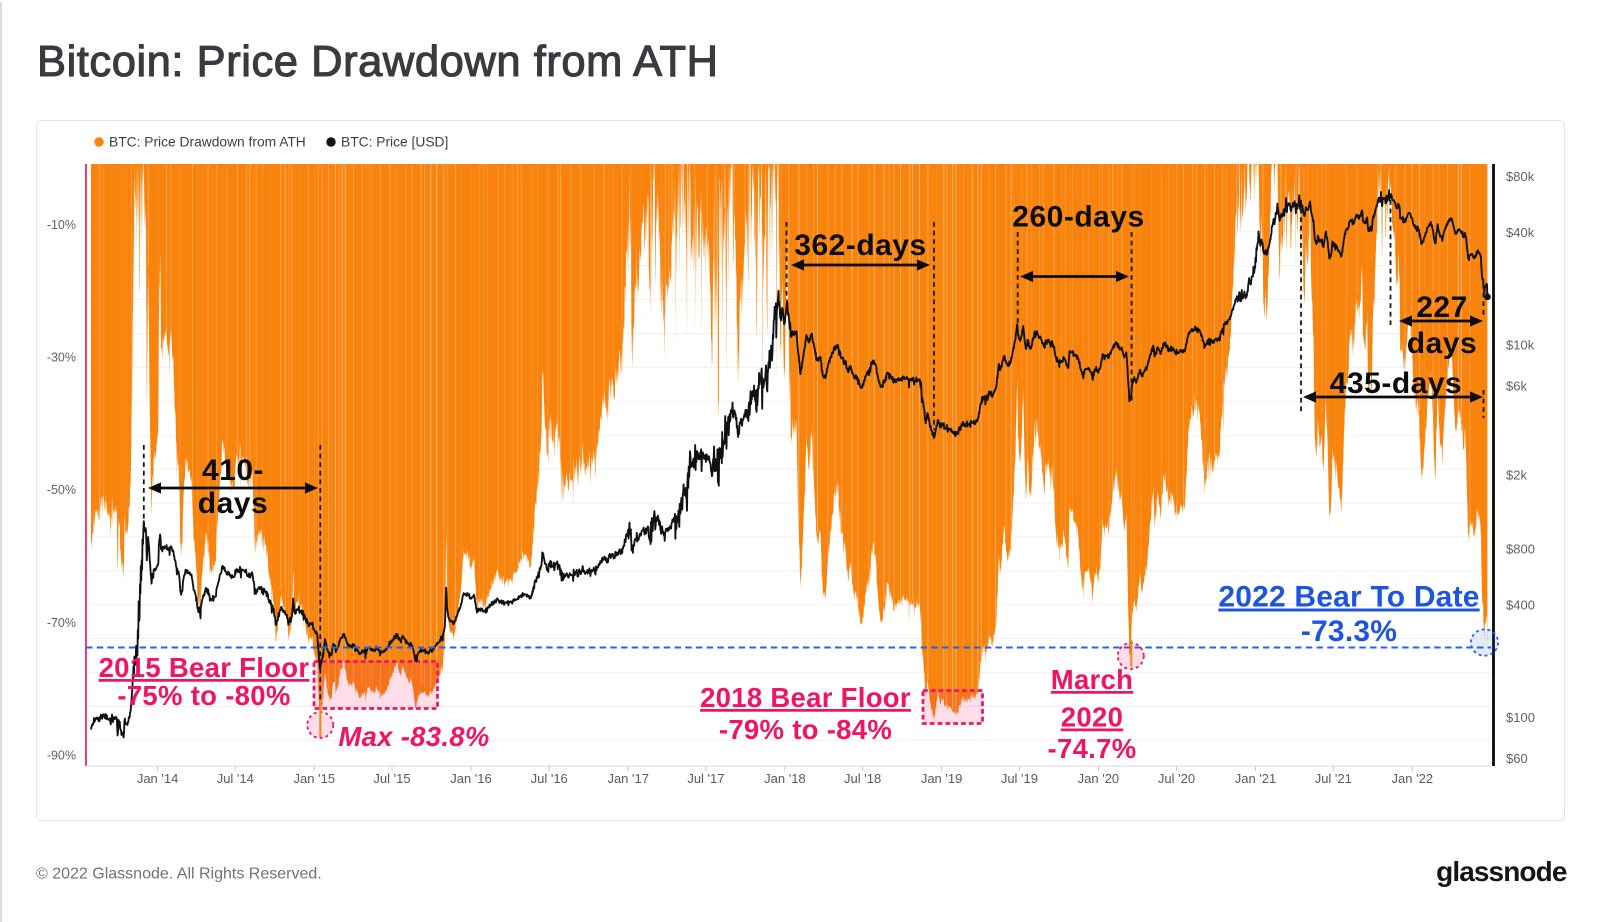  Describe the element at coordinates (1176, 778) in the screenshot. I see `svg-text: Jul '20` at that location.